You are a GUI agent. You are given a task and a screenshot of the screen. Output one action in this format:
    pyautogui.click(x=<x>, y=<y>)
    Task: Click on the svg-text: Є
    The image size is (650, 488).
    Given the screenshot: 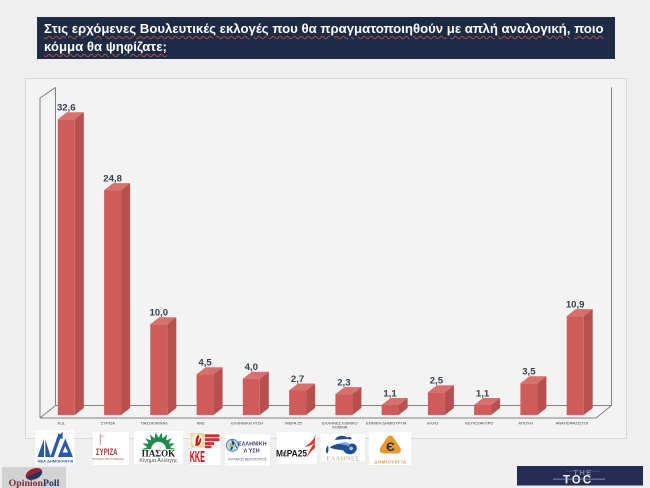 What is the action you would take?
    pyautogui.click(x=390, y=447)
    